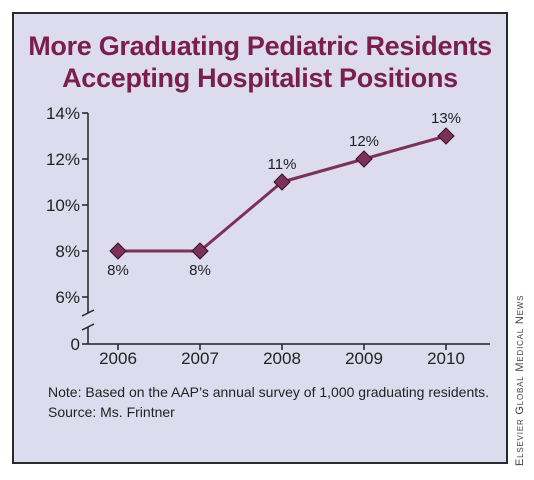 This screenshot has height=480, width=534. I want to click on y-tick-label: 10%, so click(63, 205).